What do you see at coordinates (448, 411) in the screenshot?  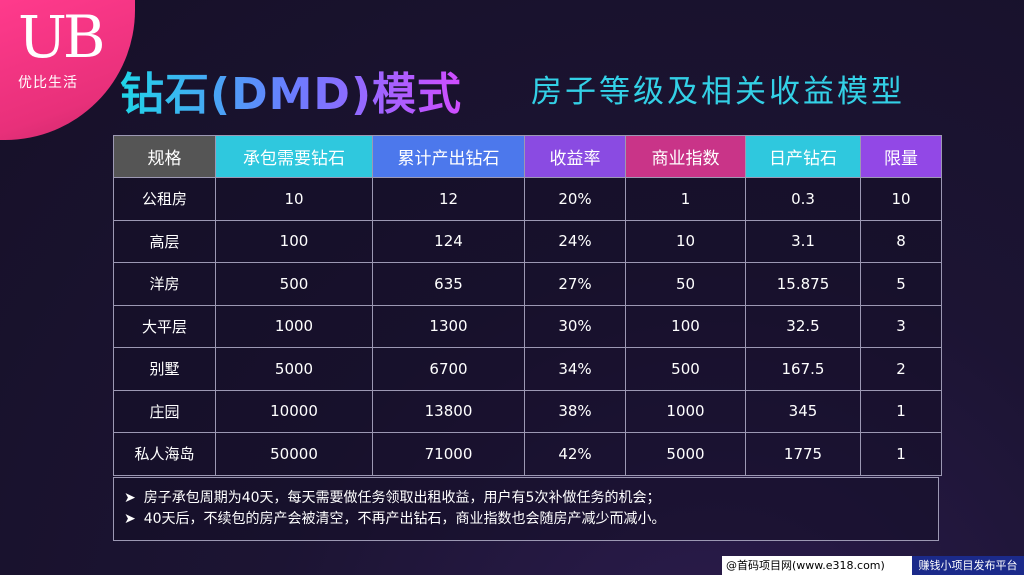 I see `table-cell: 13800` at bounding box center [448, 411].